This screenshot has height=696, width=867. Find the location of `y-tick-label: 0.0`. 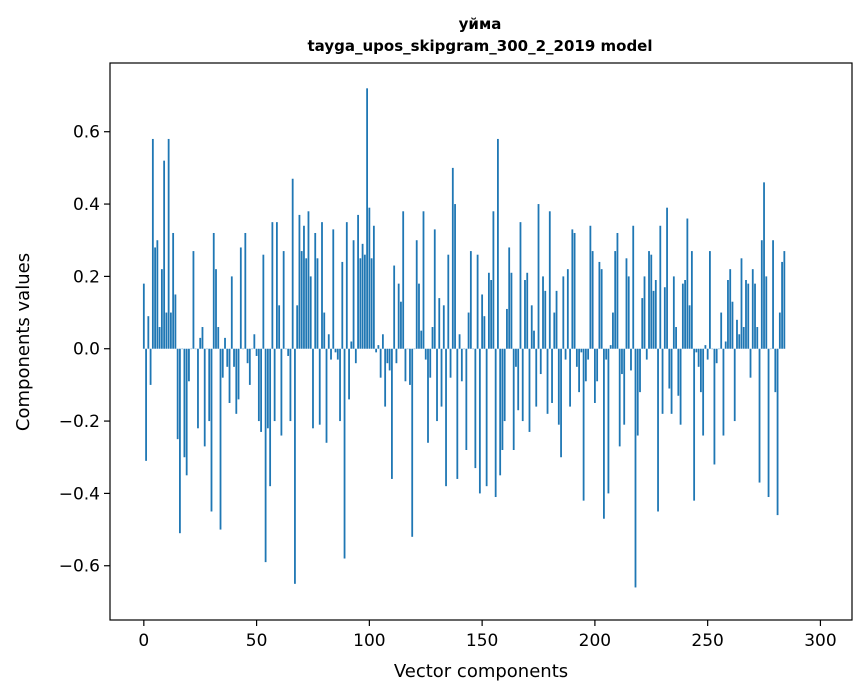

y-tick-label: 0.0 is located at coordinates (86, 350).